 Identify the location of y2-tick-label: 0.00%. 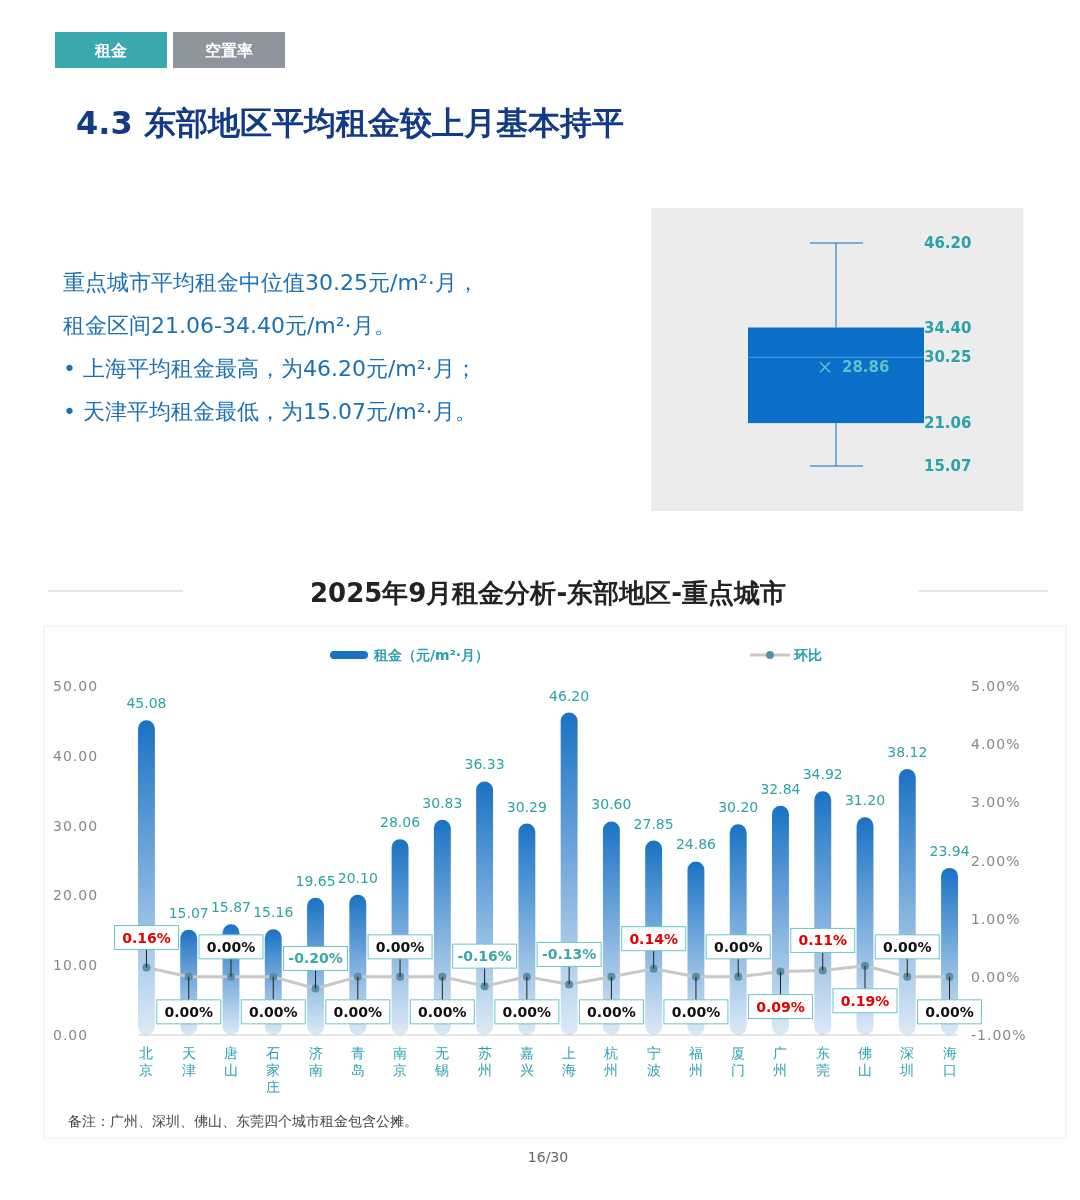
(996, 976).